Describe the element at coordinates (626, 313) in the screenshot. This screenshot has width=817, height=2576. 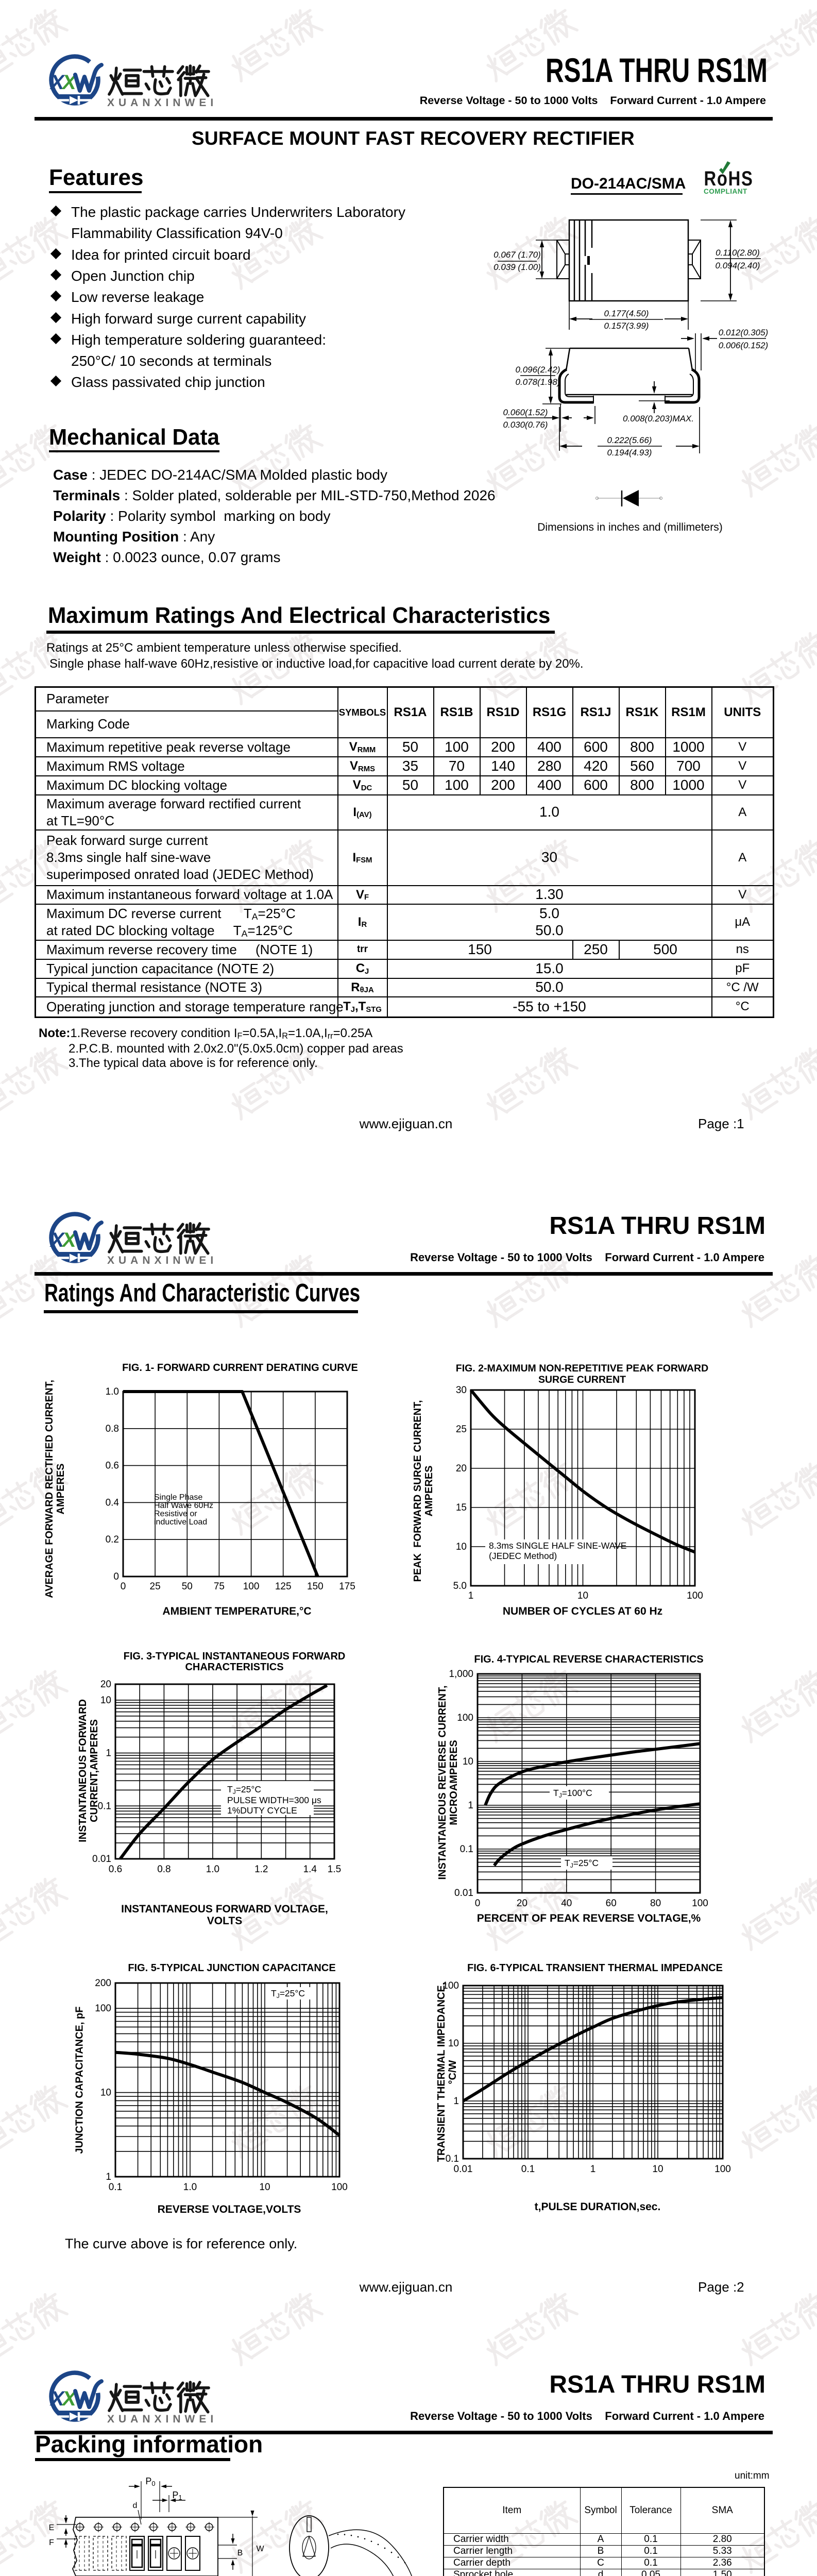
I see `svg-text: 0.177(4.50)` at that location.